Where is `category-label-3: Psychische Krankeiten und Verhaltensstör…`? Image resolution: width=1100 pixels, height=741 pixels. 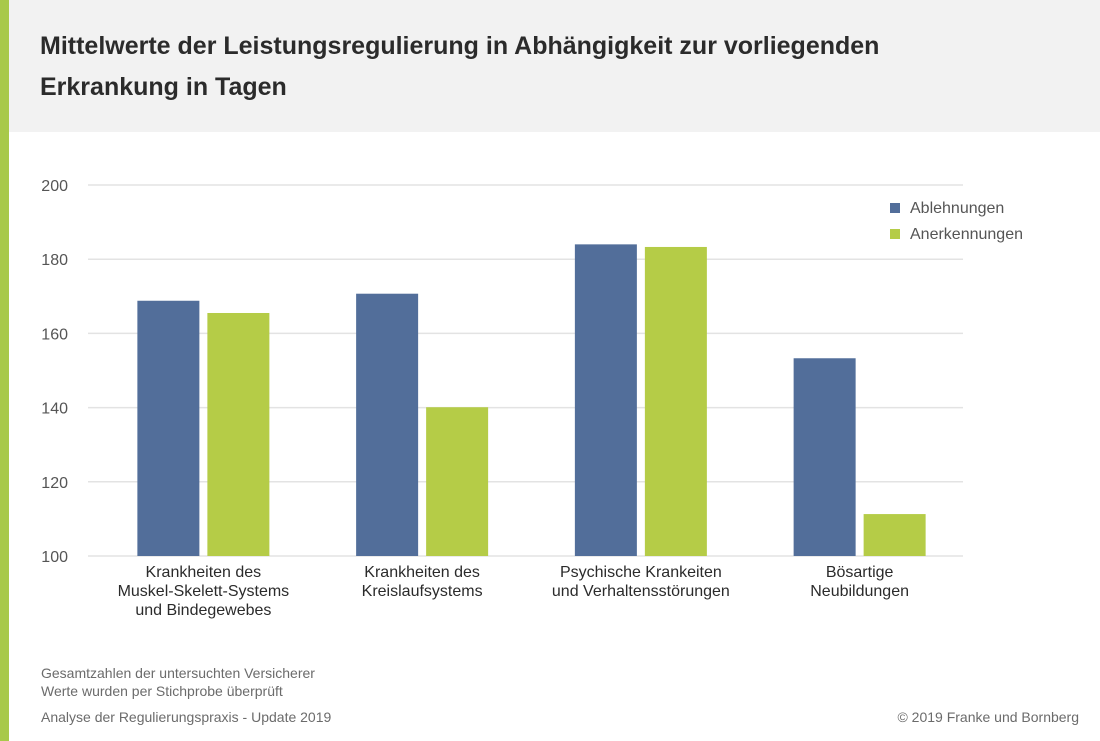
category-label-3: Psychische Krankeiten und Verhaltensstör… is located at coordinates (640, 582).